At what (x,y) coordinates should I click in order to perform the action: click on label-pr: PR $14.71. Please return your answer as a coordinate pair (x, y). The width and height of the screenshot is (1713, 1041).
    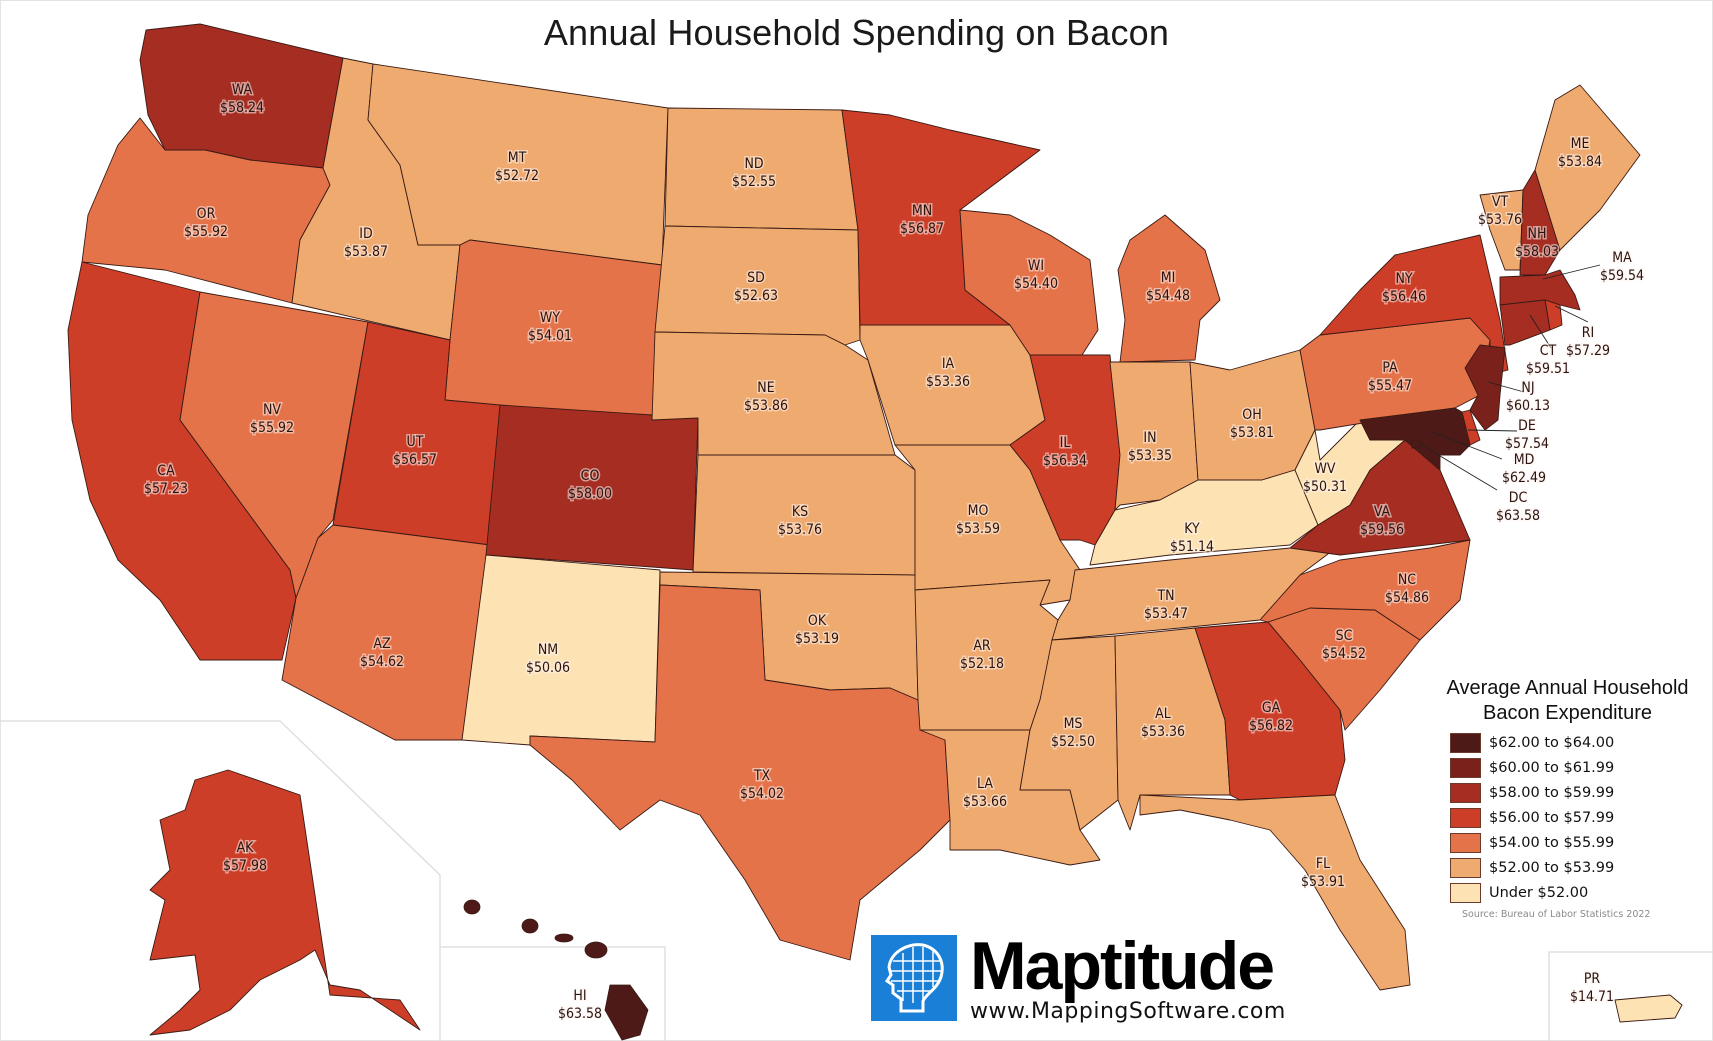
    Looking at the image, I should click on (1591, 988).